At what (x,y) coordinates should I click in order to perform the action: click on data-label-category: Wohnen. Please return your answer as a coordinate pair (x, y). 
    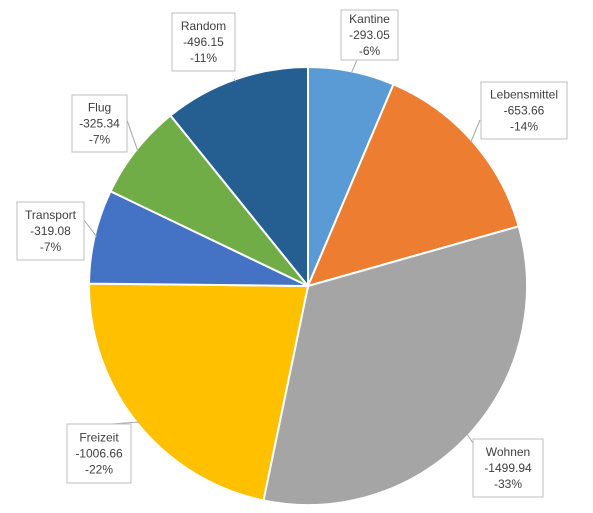
    Looking at the image, I should click on (508, 452).